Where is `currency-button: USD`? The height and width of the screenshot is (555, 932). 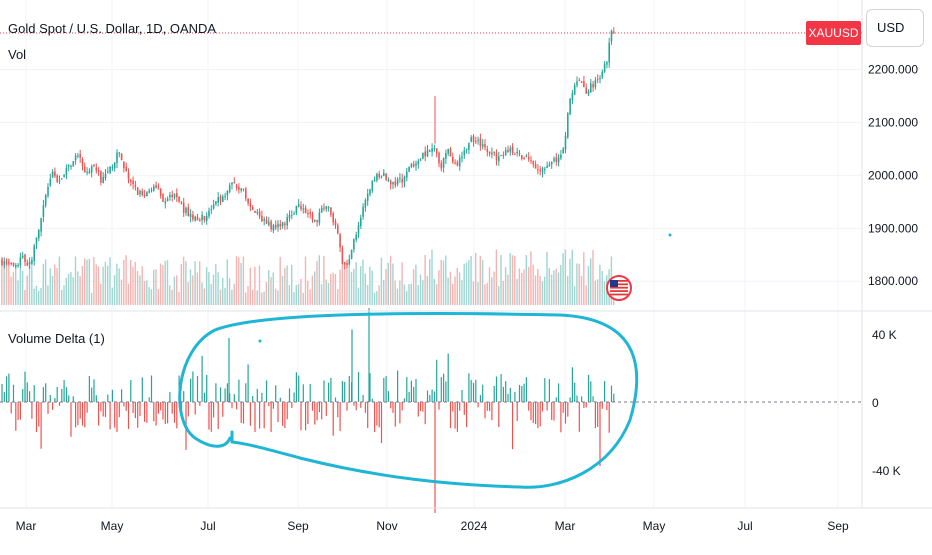 currency-button: USD is located at coordinates (895, 28).